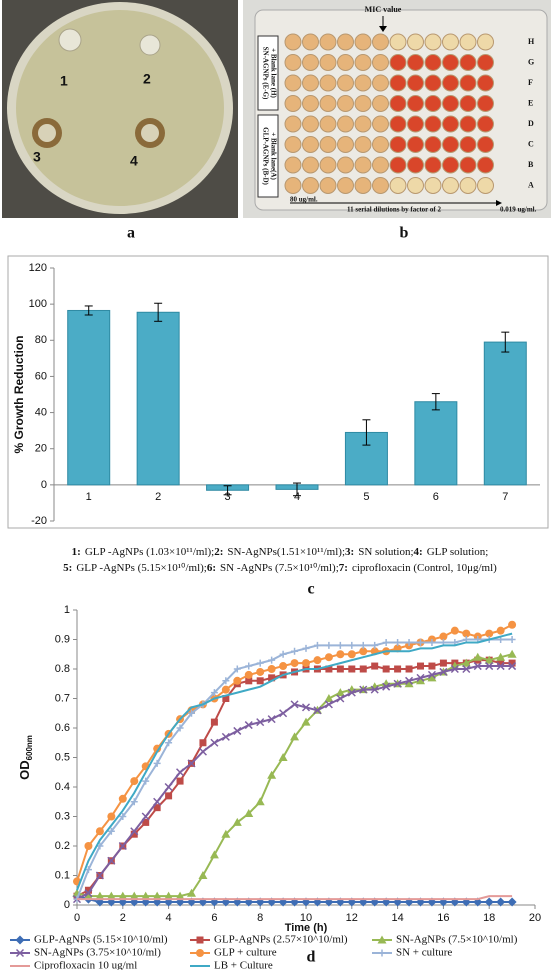 This screenshot has height=970, width=553. I want to click on panel-label: a, so click(131, 233).